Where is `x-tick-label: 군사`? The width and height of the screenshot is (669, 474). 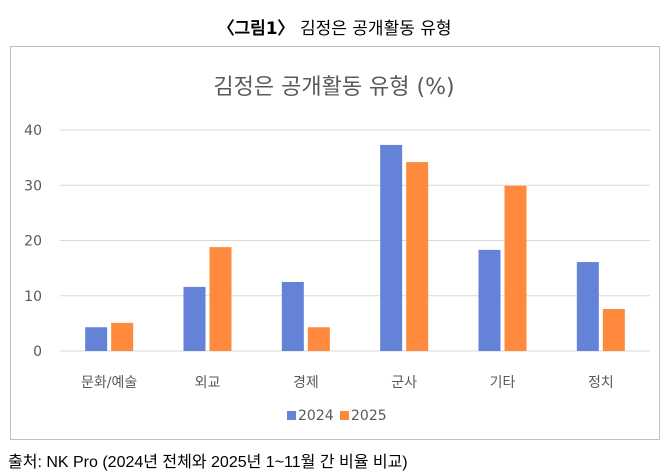 x-tick-label: 군사 is located at coordinates (404, 383).